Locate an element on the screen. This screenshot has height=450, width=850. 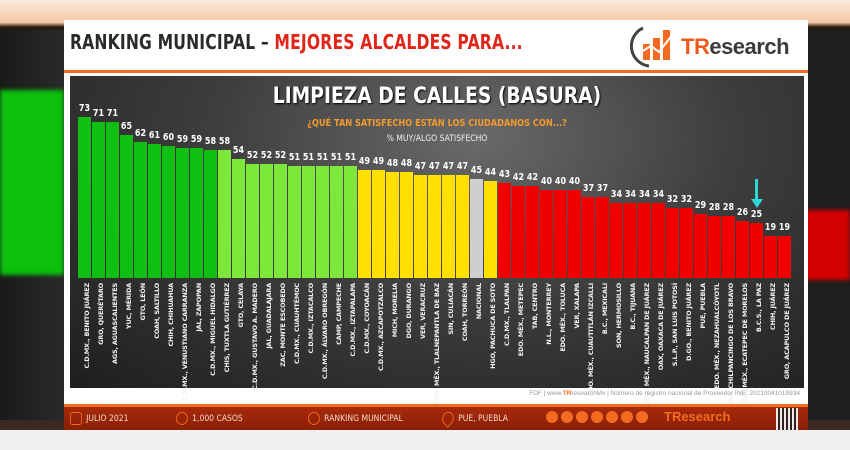
category-label: B.C.S., LA PAZ is located at coordinates (759, 308).